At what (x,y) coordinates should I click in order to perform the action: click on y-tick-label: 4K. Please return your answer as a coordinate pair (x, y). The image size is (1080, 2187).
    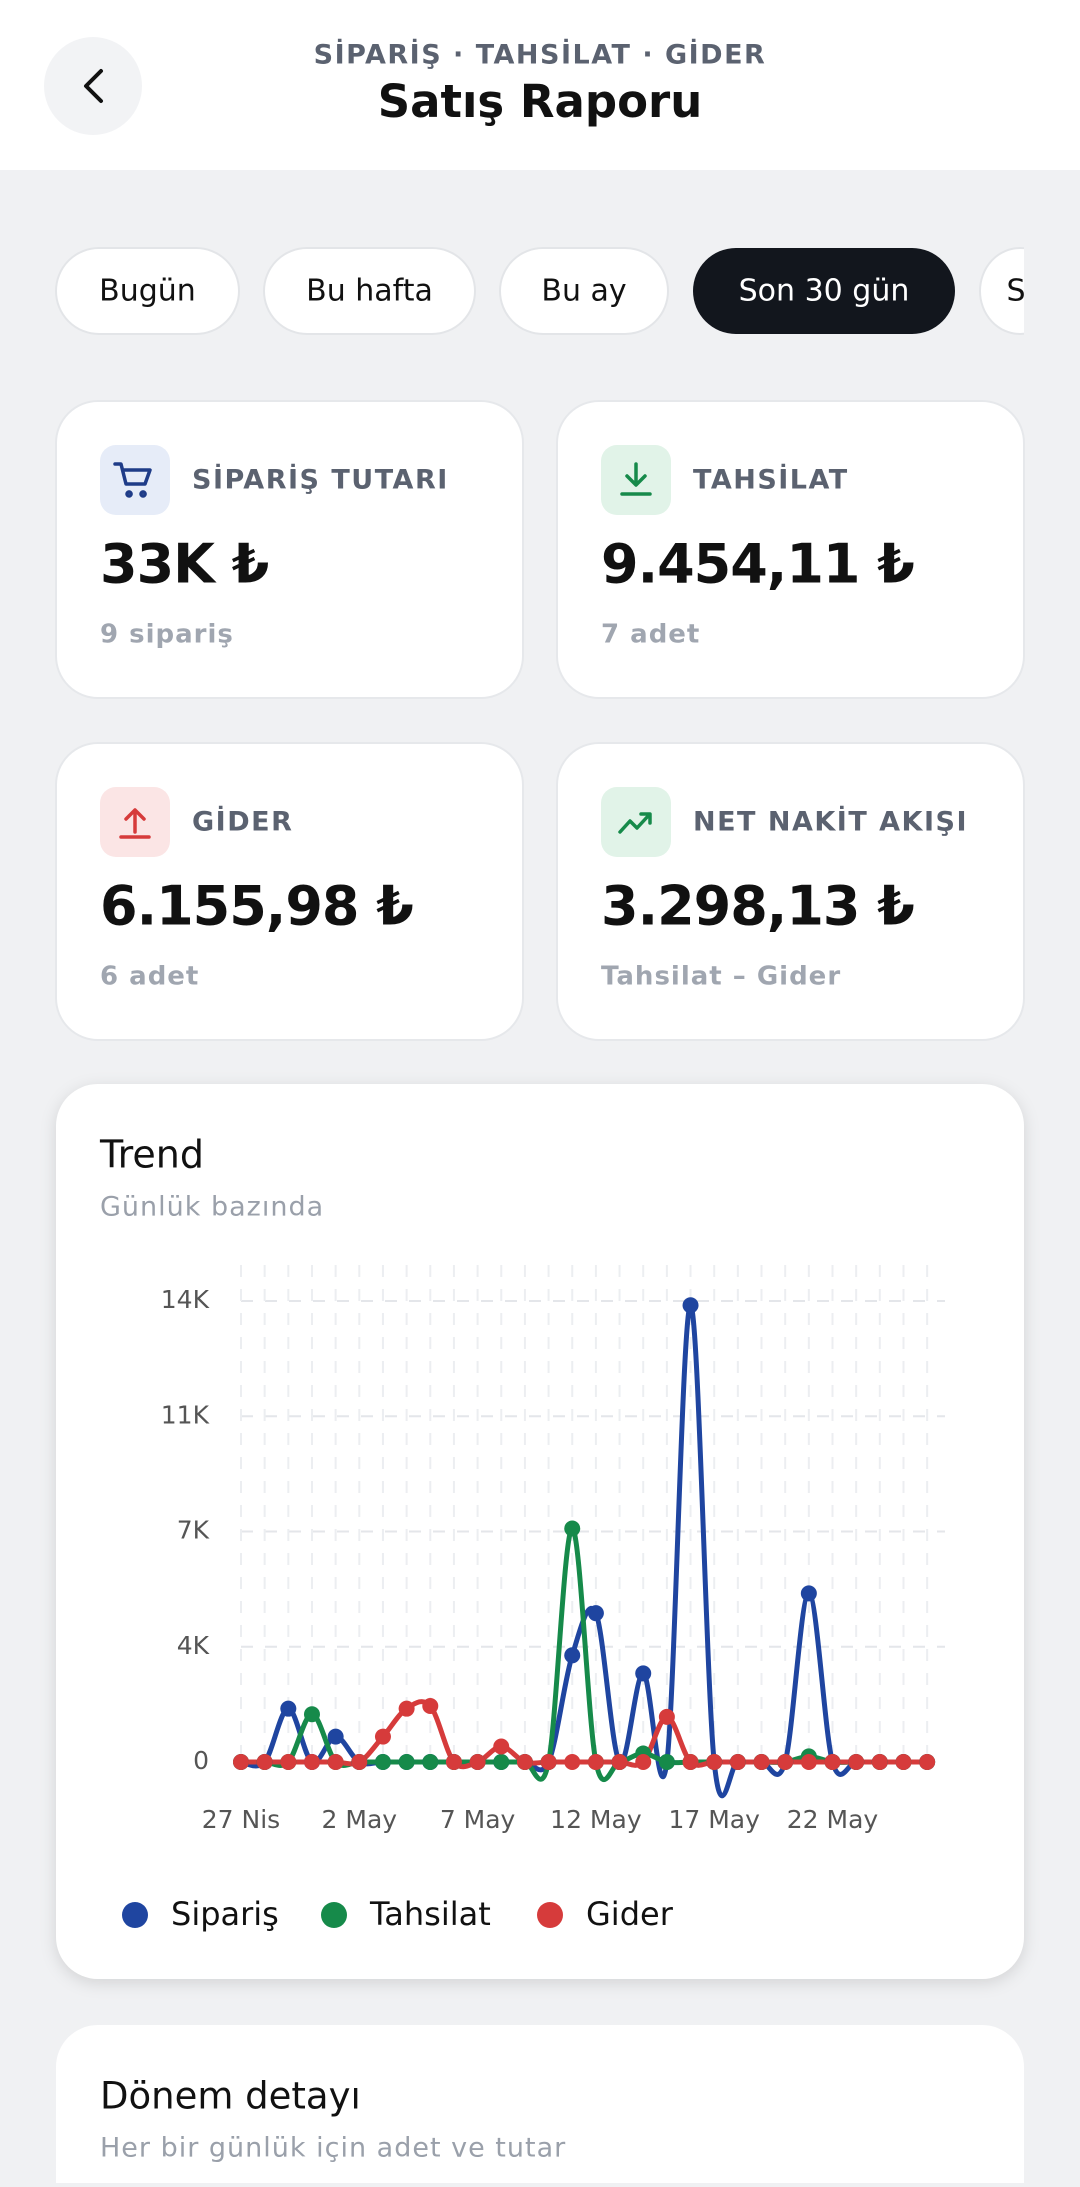
    Looking at the image, I should click on (193, 1645).